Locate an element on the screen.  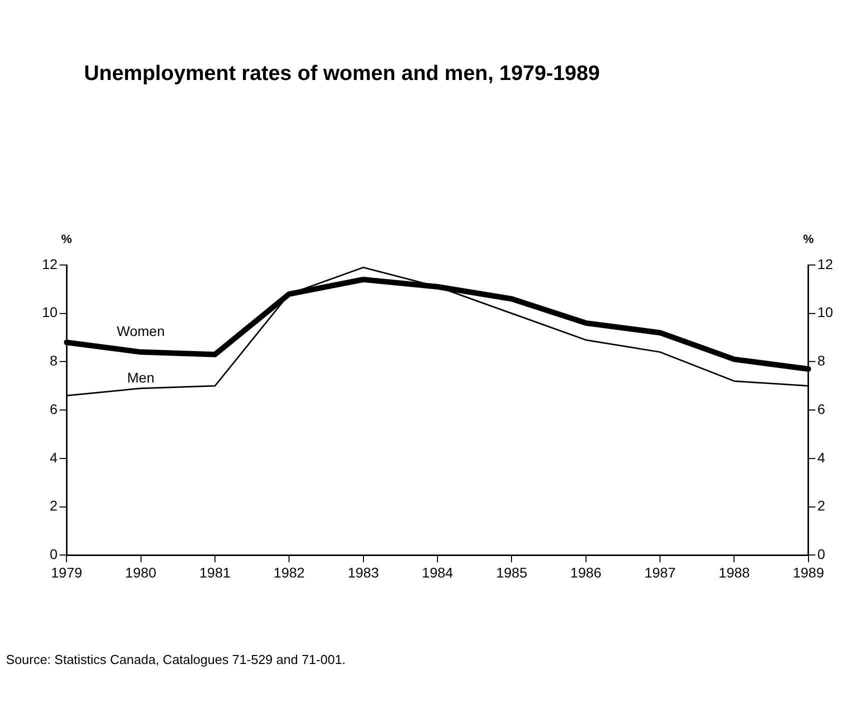
x-tick-label: 1980 is located at coordinates (141, 572).